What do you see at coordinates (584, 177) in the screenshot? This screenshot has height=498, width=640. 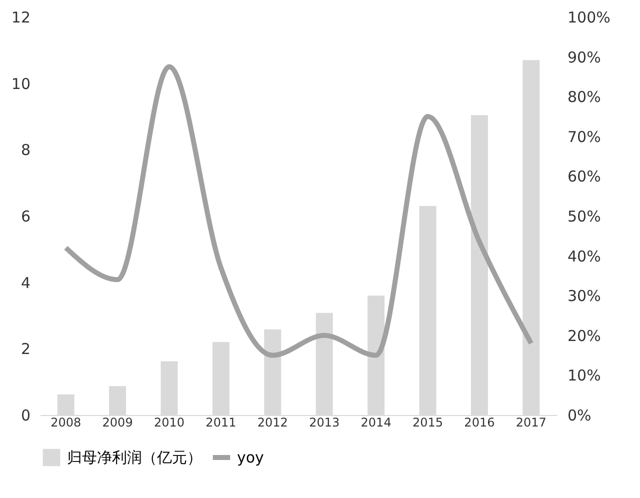 I see `y2-tick-label: 60%` at bounding box center [584, 177].